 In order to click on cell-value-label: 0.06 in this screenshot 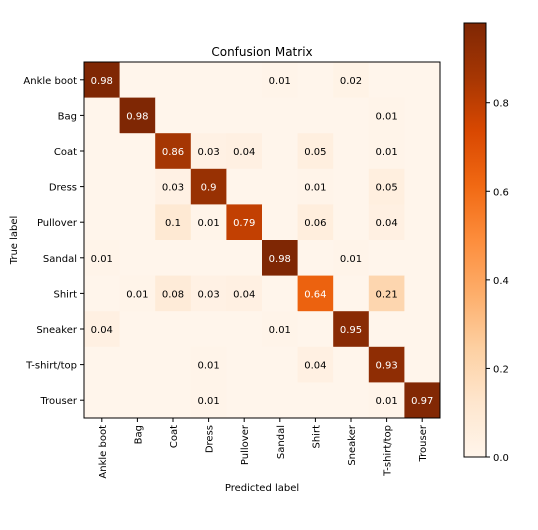, I will do `click(315, 223)`.